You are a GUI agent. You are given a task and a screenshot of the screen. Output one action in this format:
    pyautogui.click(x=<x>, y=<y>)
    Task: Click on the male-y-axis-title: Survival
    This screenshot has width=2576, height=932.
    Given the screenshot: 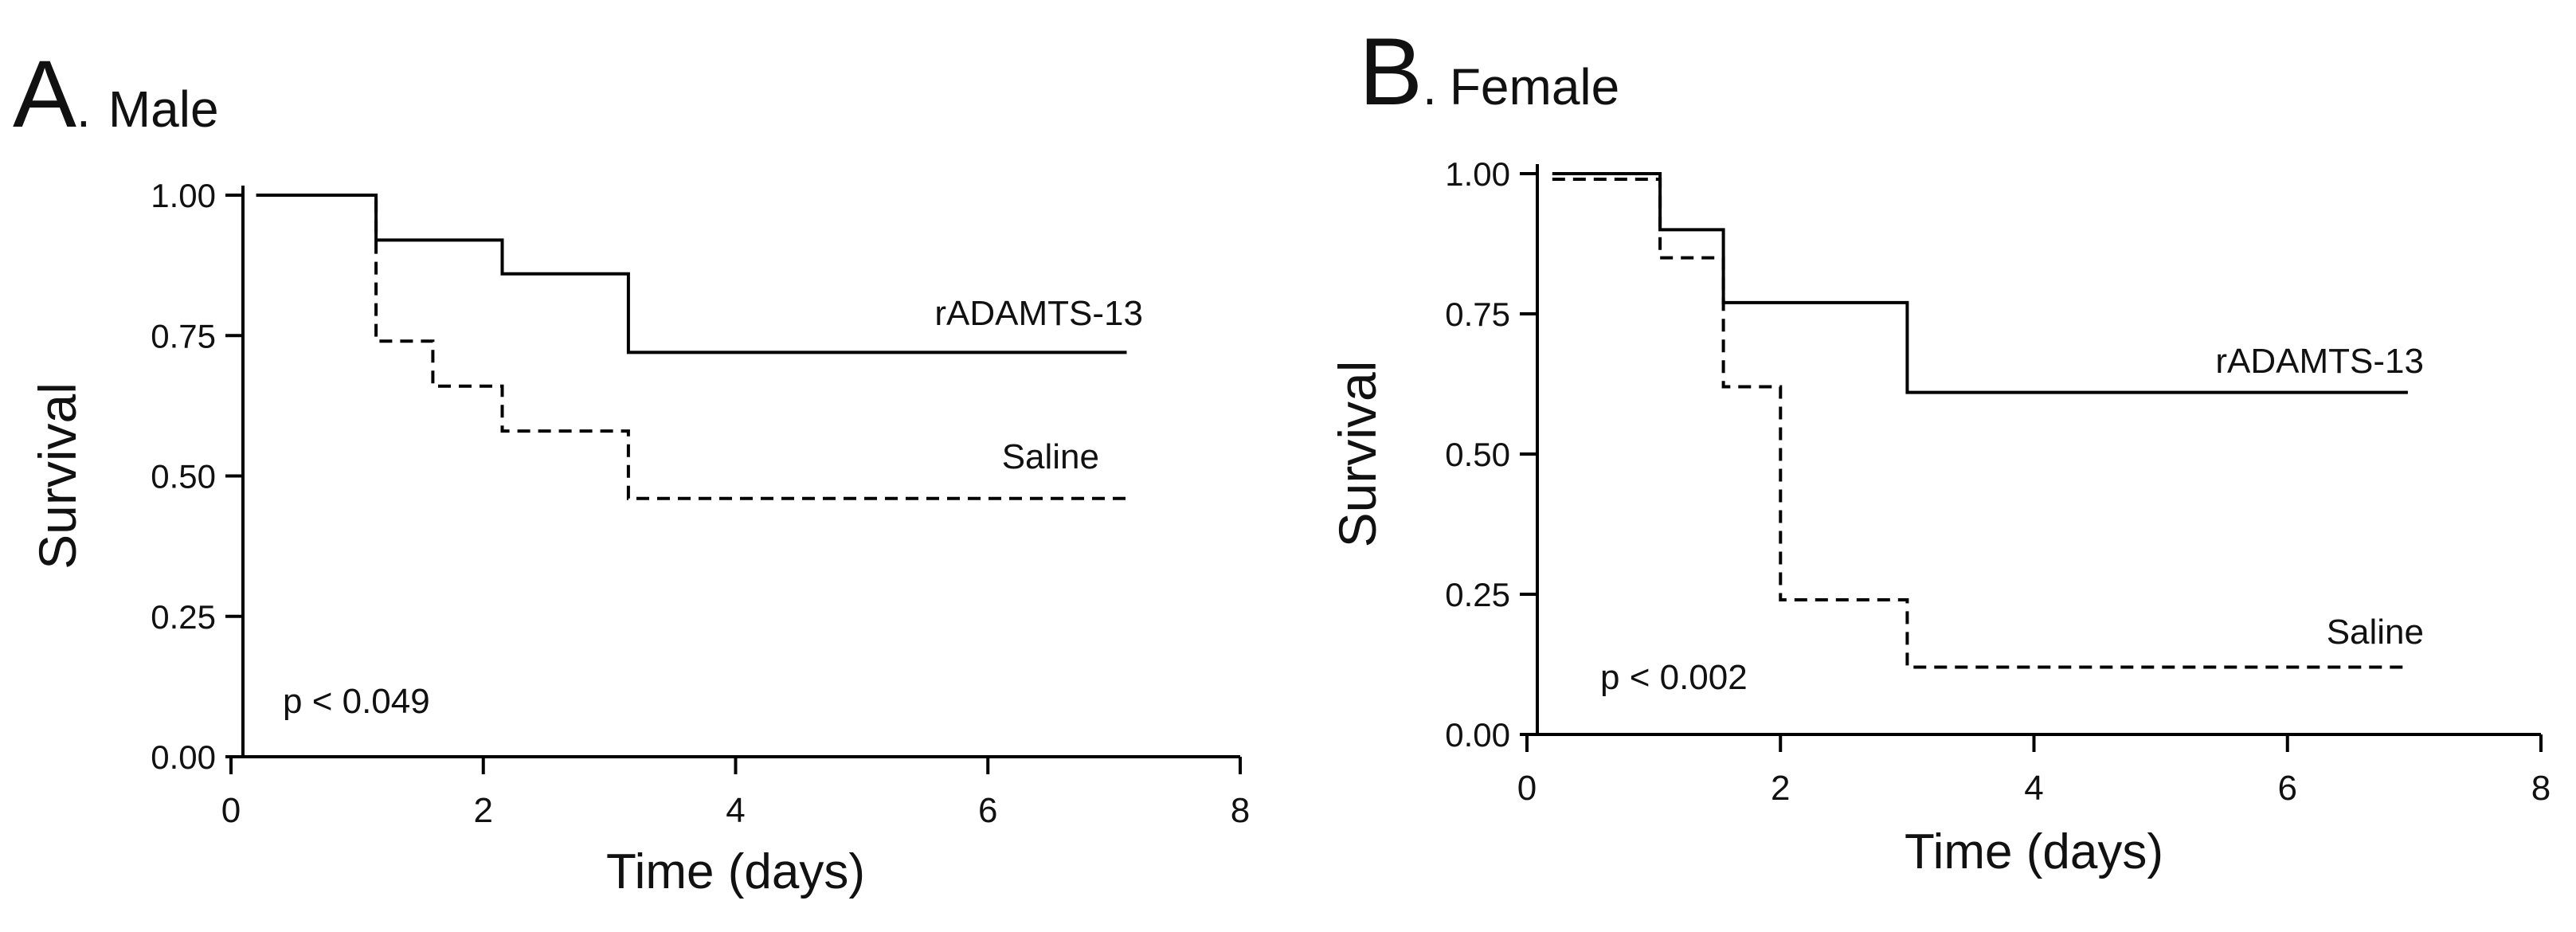 What is the action you would take?
    pyautogui.click(x=57, y=476)
    